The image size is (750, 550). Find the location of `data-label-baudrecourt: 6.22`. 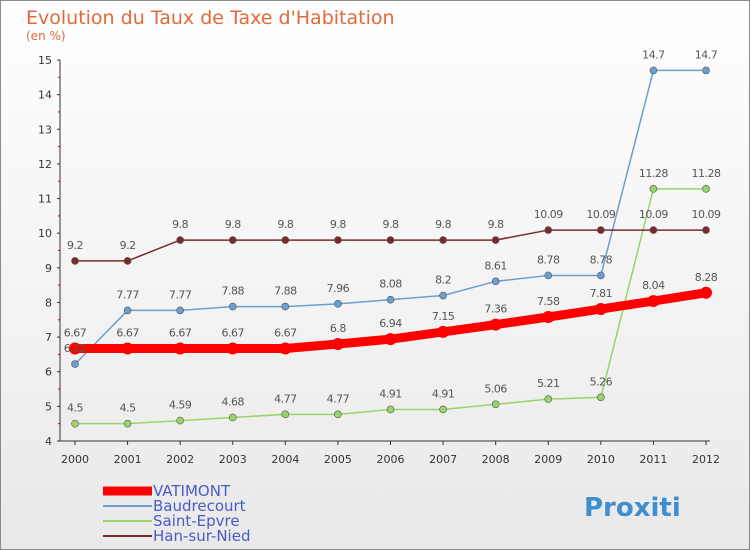

data-label-baudrecourt: 6.22 is located at coordinates (75, 348).